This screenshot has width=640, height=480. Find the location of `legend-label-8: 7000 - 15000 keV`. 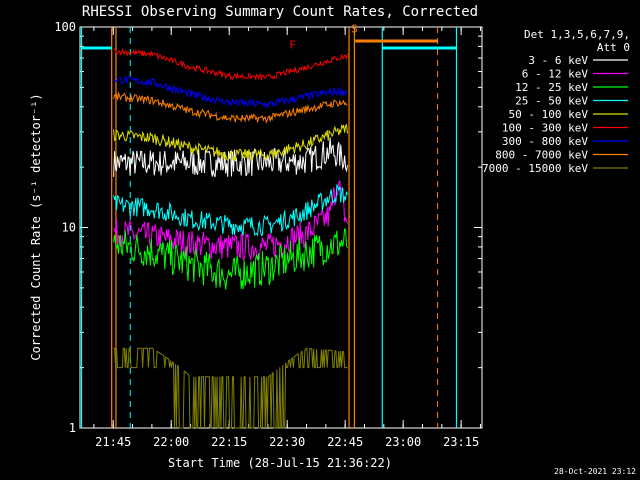

legend-label-8: 7000 - 15000 keV is located at coordinates (535, 168).